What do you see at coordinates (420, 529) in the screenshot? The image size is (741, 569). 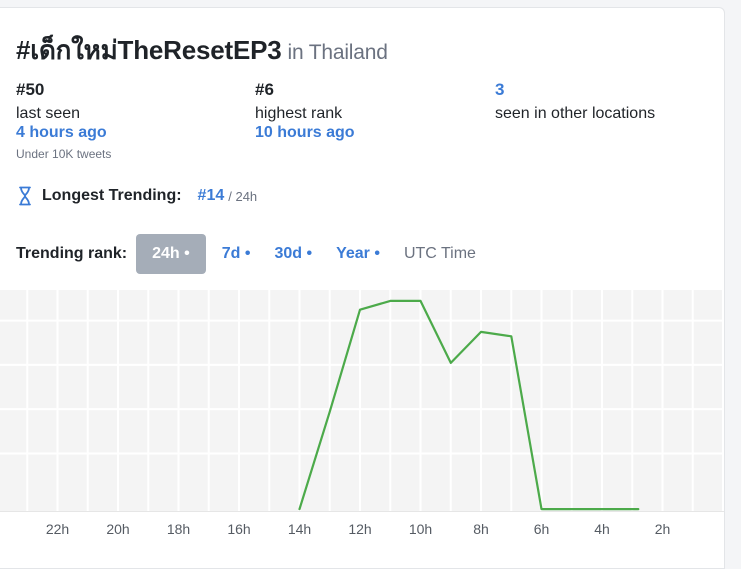 I see `x-tick-label: 10h` at bounding box center [420, 529].